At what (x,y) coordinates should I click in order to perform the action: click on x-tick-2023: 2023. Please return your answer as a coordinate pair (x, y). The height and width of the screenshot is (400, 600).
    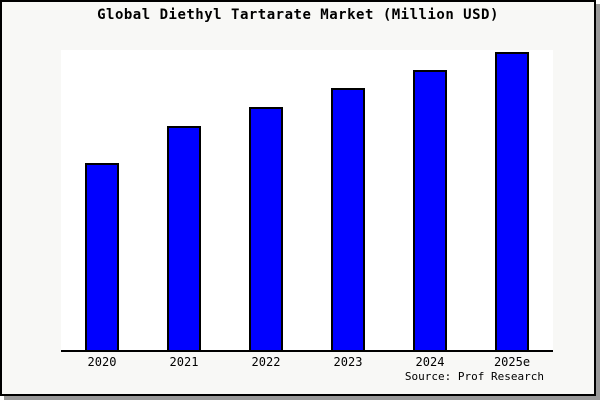
    Looking at the image, I should click on (348, 362).